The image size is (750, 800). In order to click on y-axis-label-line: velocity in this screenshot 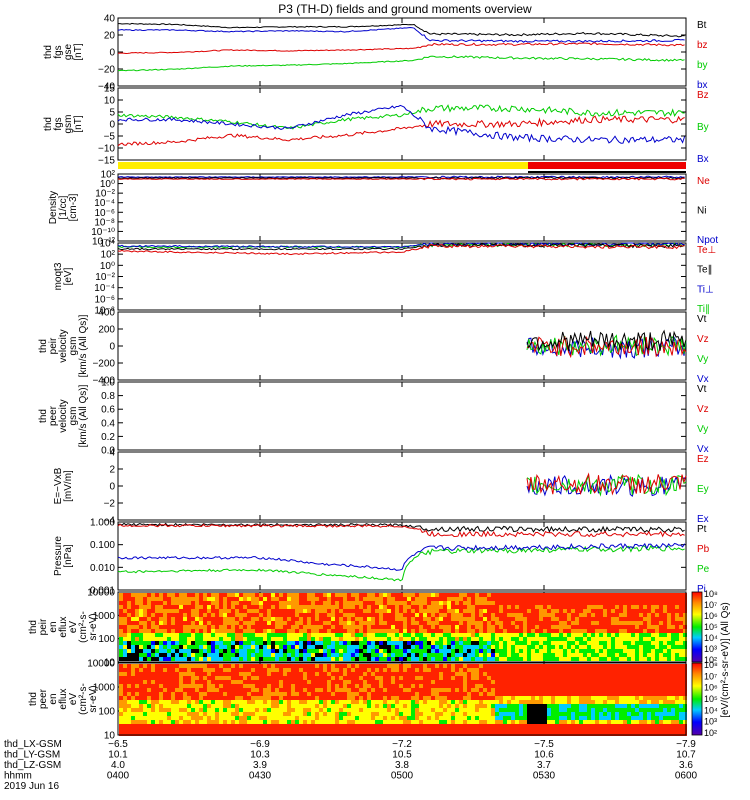, I will do `click(63, 415)`.